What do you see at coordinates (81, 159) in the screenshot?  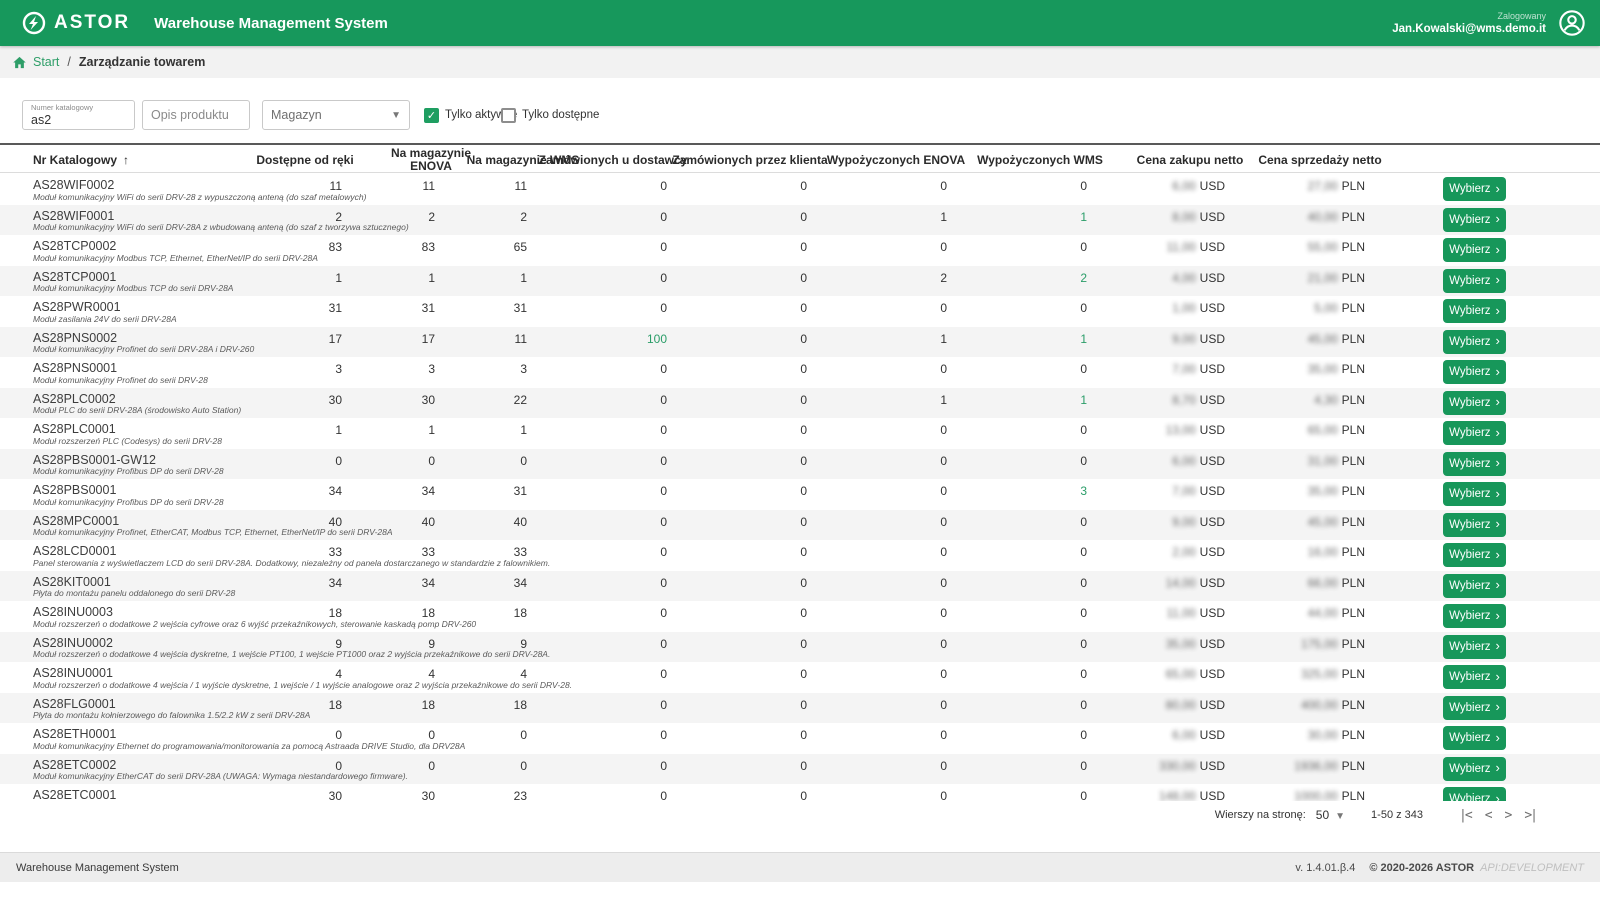 I see `column-header-catalog: Nr Katalogowy ↑` at bounding box center [81, 159].